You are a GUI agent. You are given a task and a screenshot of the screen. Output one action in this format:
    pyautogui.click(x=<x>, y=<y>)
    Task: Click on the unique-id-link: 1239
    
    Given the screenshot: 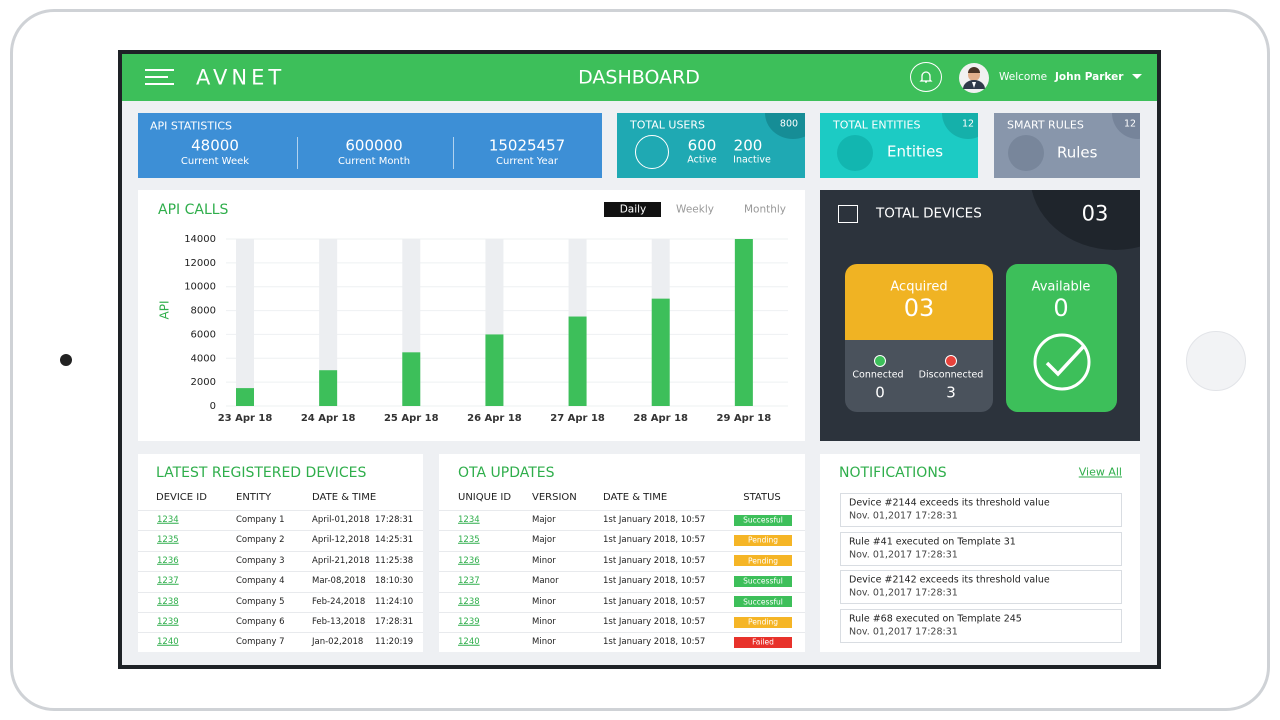 What is the action you would take?
    pyautogui.click(x=469, y=621)
    